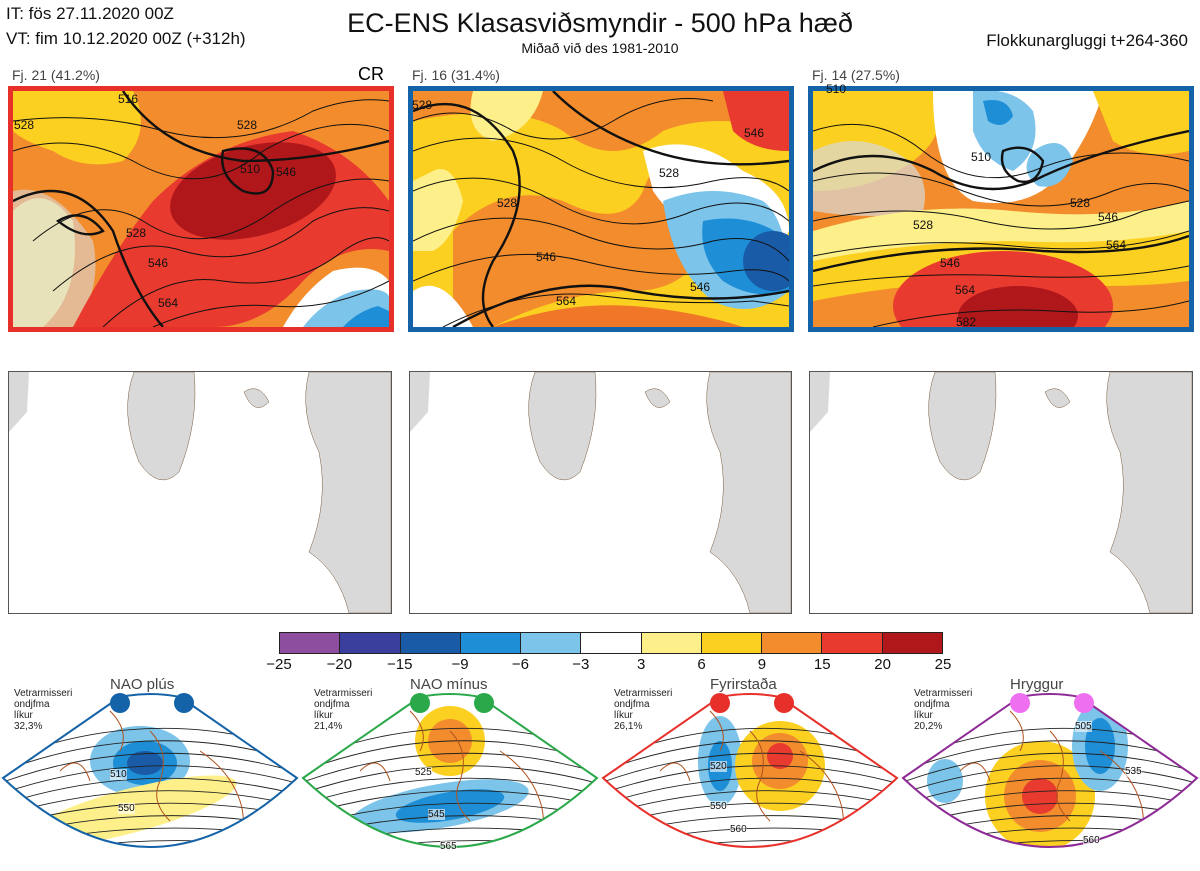 The image size is (1200, 871). I want to click on regime-likelihood: líkur 21,4%, so click(328, 721).